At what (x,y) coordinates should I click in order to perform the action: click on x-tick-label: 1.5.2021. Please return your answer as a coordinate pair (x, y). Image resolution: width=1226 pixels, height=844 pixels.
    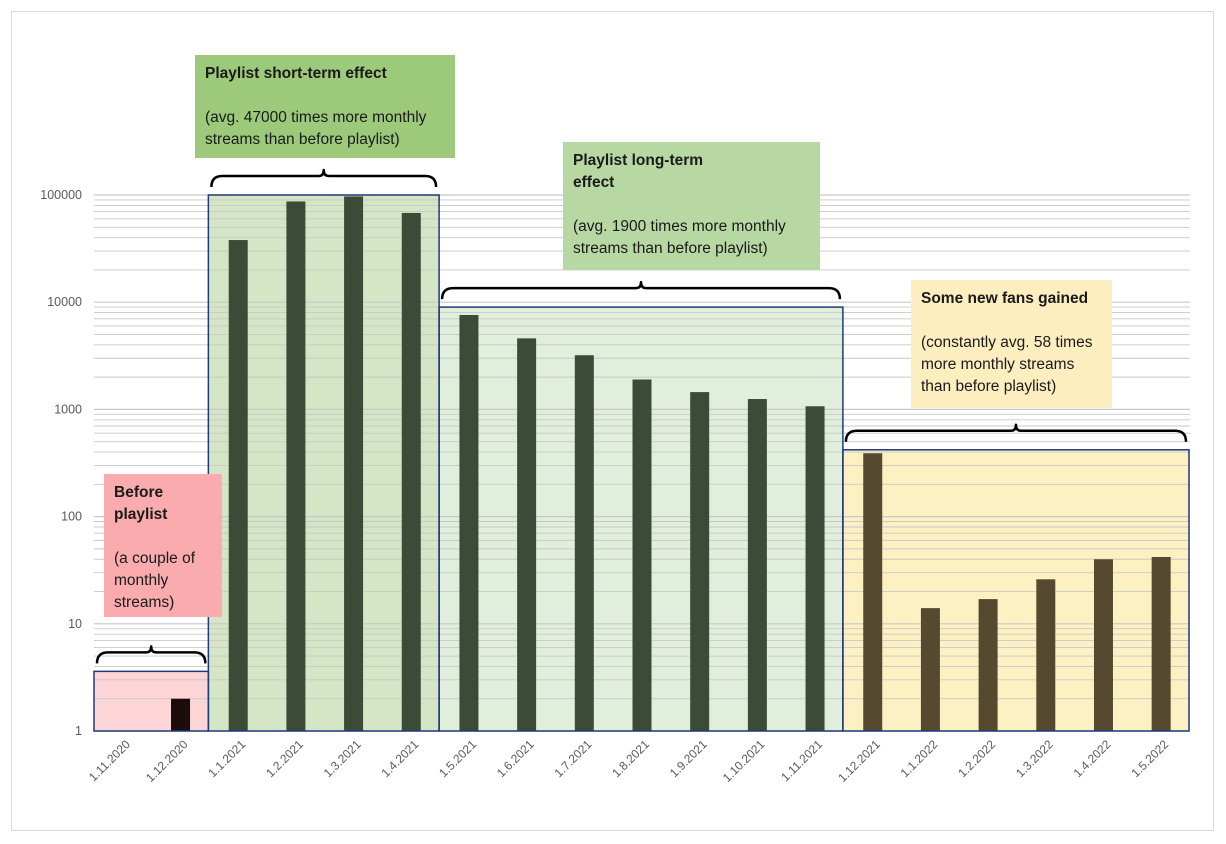
    Looking at the image, I should click on (457, 758).